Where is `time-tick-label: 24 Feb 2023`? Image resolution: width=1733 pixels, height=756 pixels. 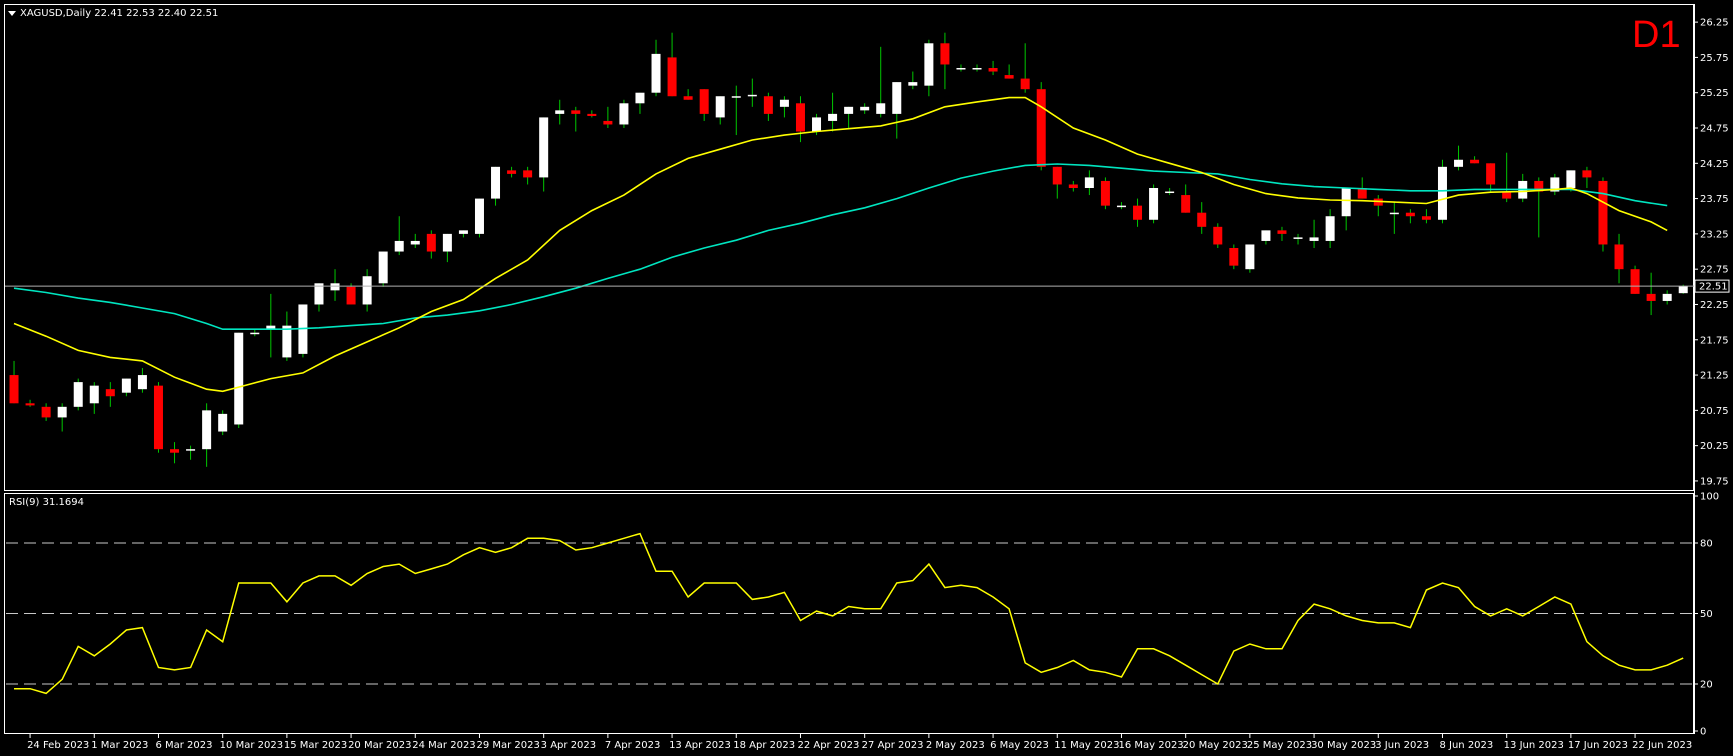 time-tick-label: 24 Feb 2023 is located at coordinates (58, 745).